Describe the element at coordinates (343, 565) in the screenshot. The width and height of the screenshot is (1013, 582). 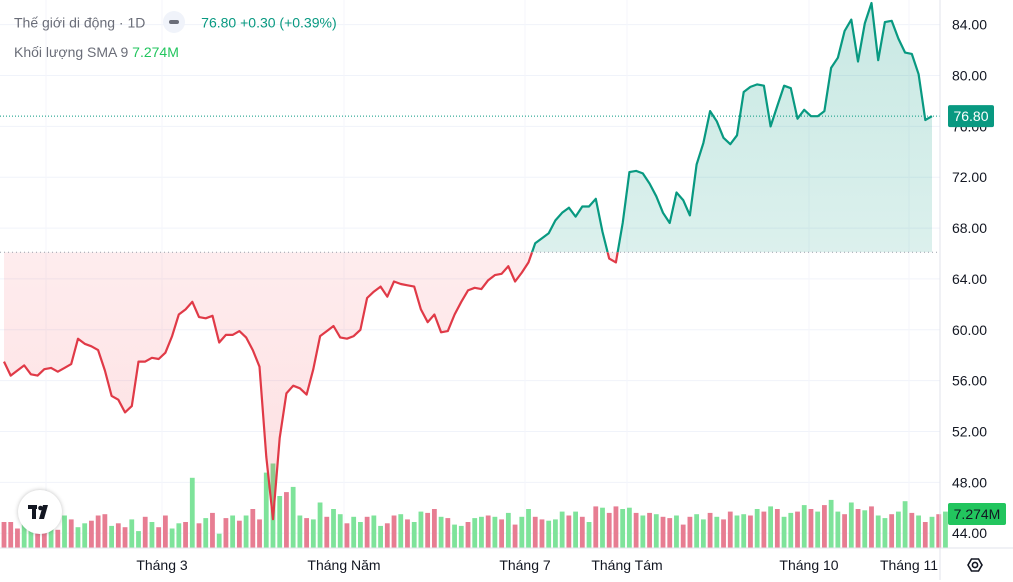
I see `time-tick-label: Tháng Năm` at that location.